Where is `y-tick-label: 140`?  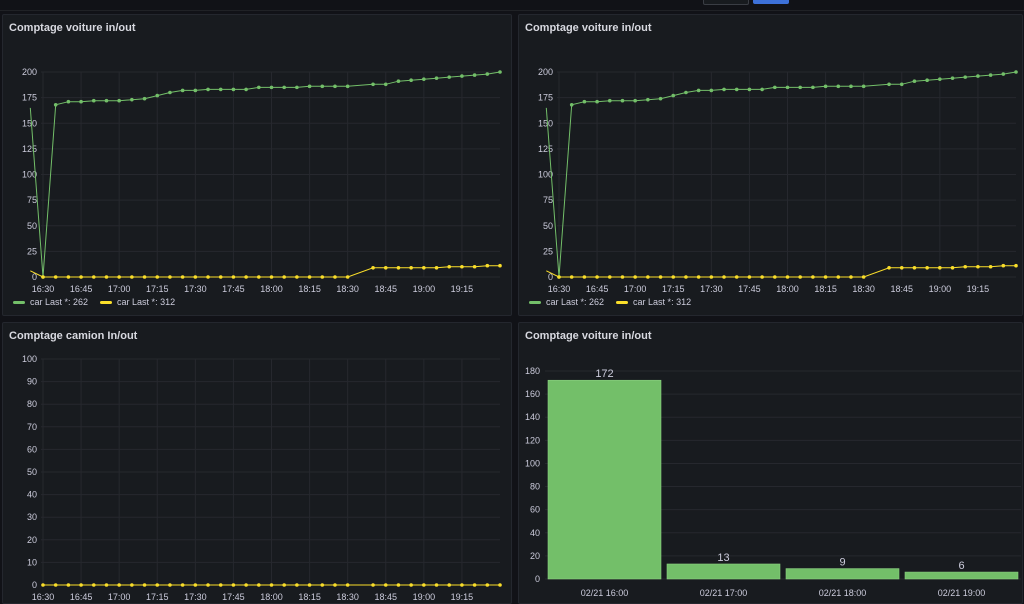
y-tick-label: 140 is located at coordinates (532, 417).